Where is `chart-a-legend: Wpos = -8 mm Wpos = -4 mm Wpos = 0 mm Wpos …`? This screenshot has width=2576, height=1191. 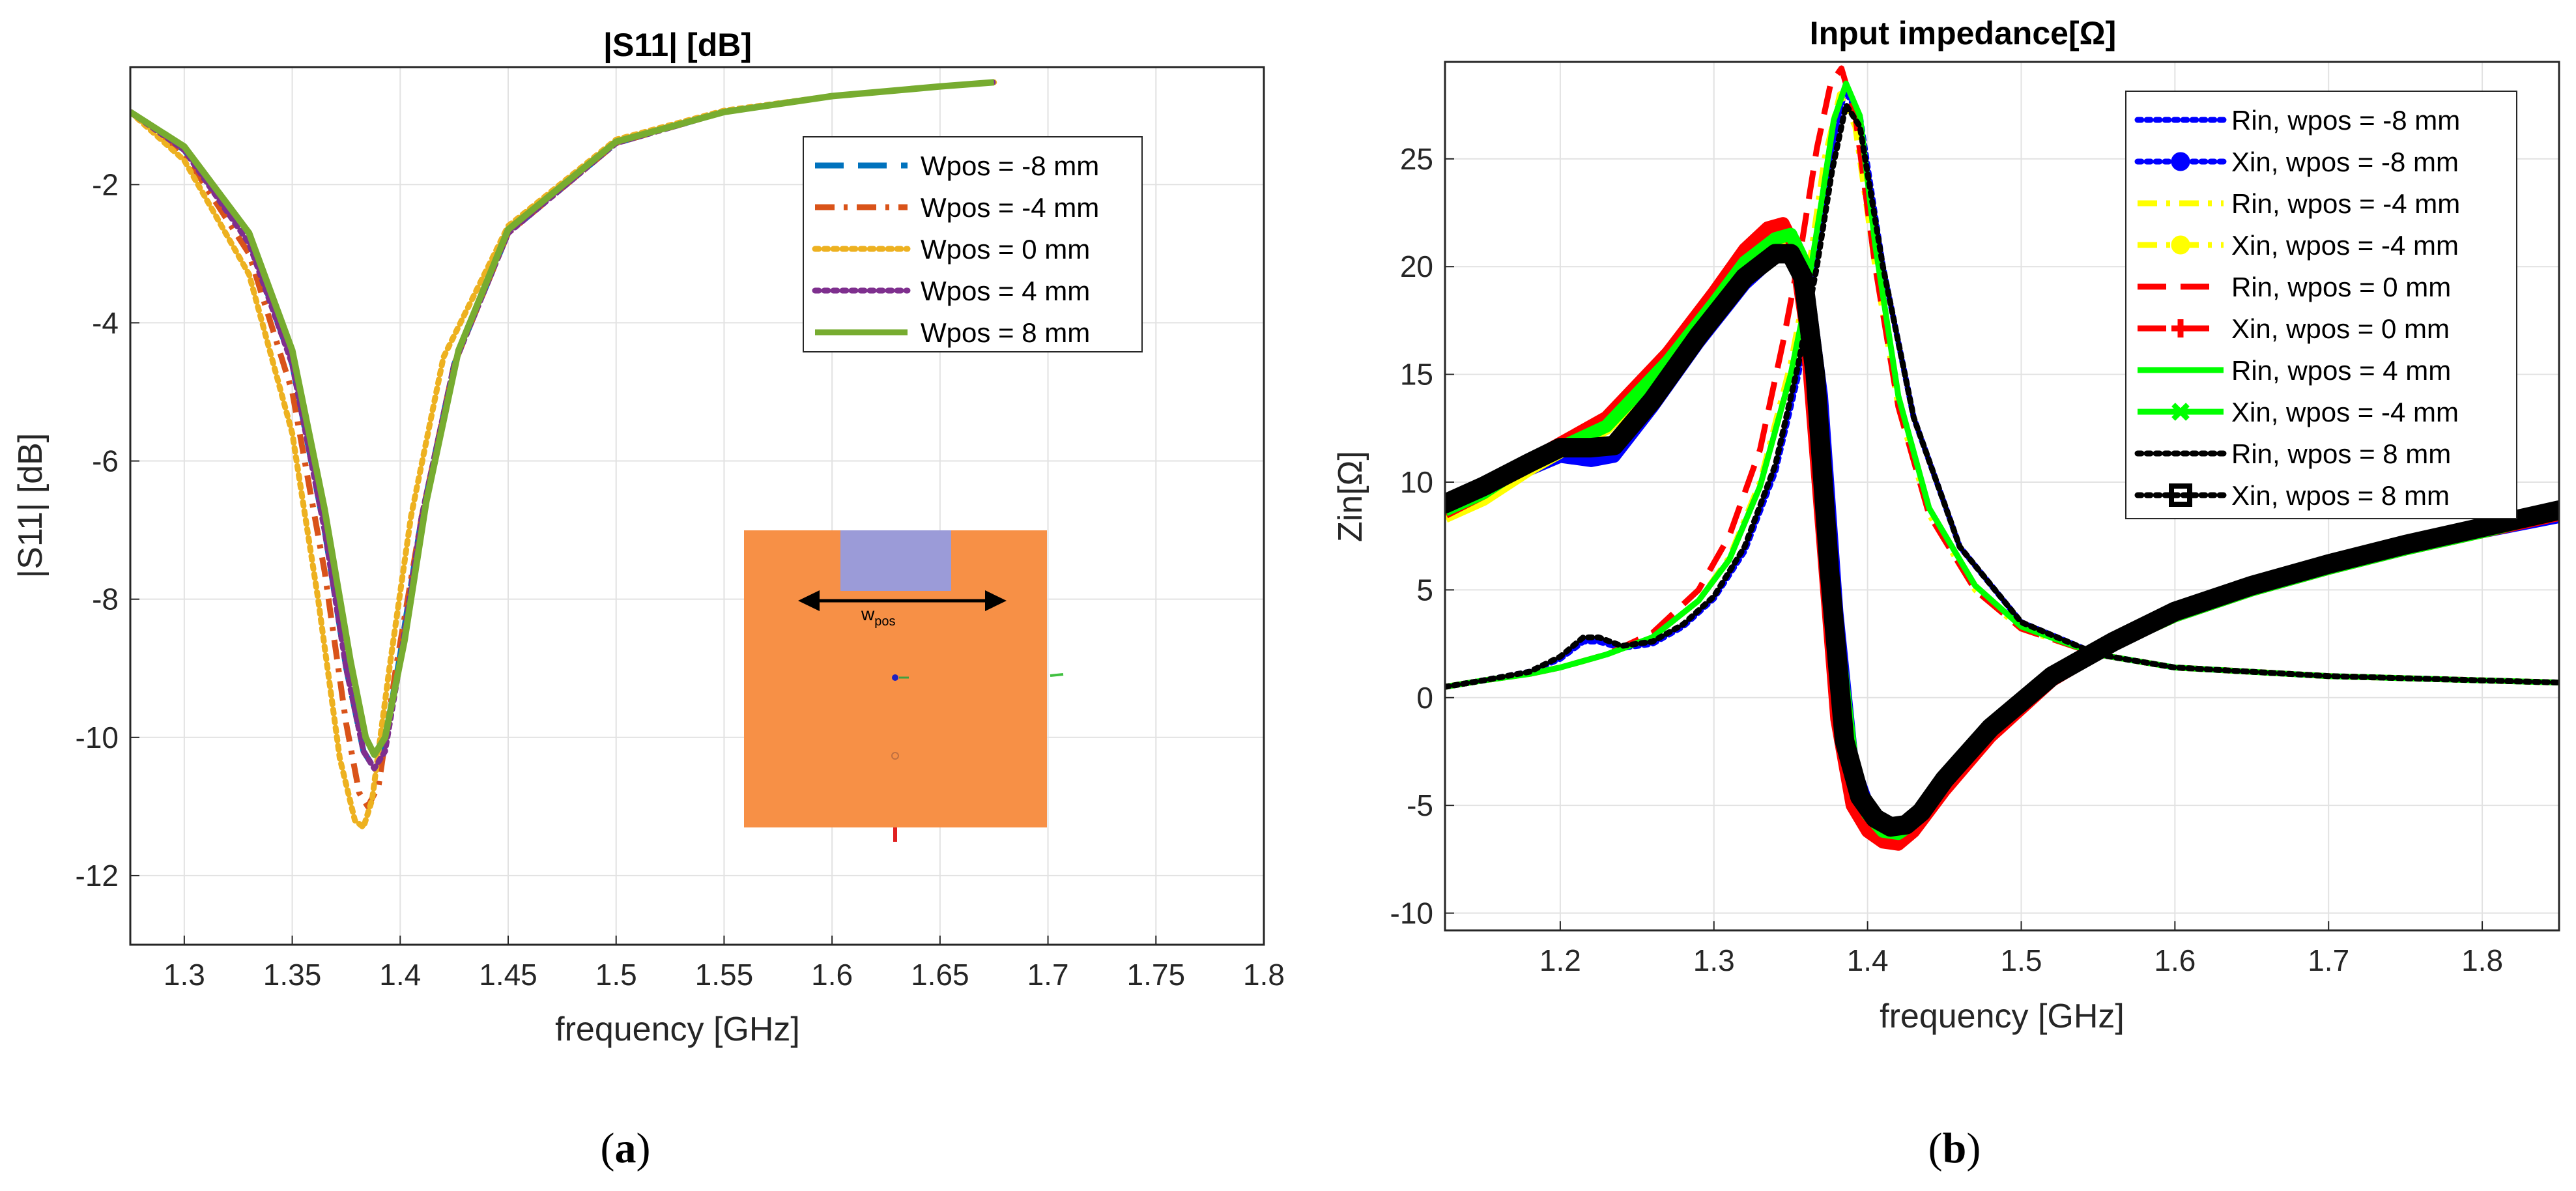 chart-a-legend: Wpos = -8 mm Wpos = -4 mm Wpos = 0 mm Wpos … is located at coordinates (973, 244).